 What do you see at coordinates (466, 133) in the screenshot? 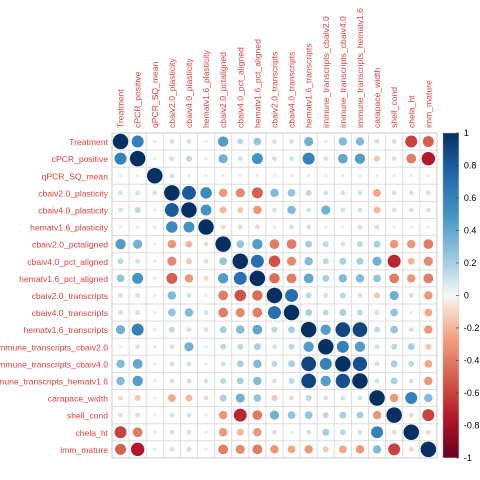
I see `colorbar-tick-label: 1` at bounding box center [466, 133].